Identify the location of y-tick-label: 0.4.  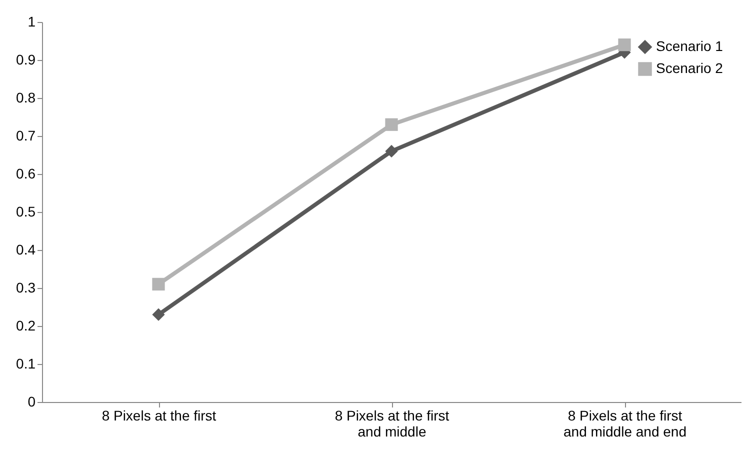
(26, 250).